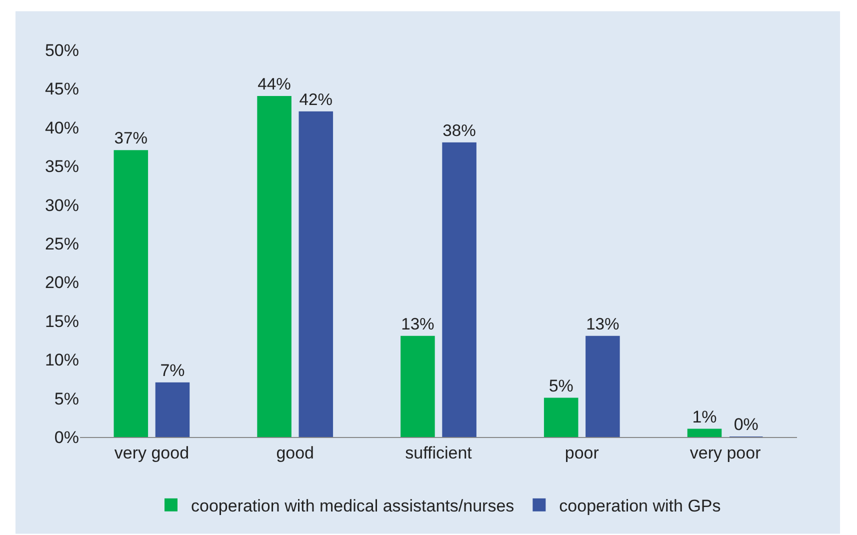  What do you see at coordinates (172, 370) in the screenshot?
I see `data-label: 7%` at bounding box center [172, 370].